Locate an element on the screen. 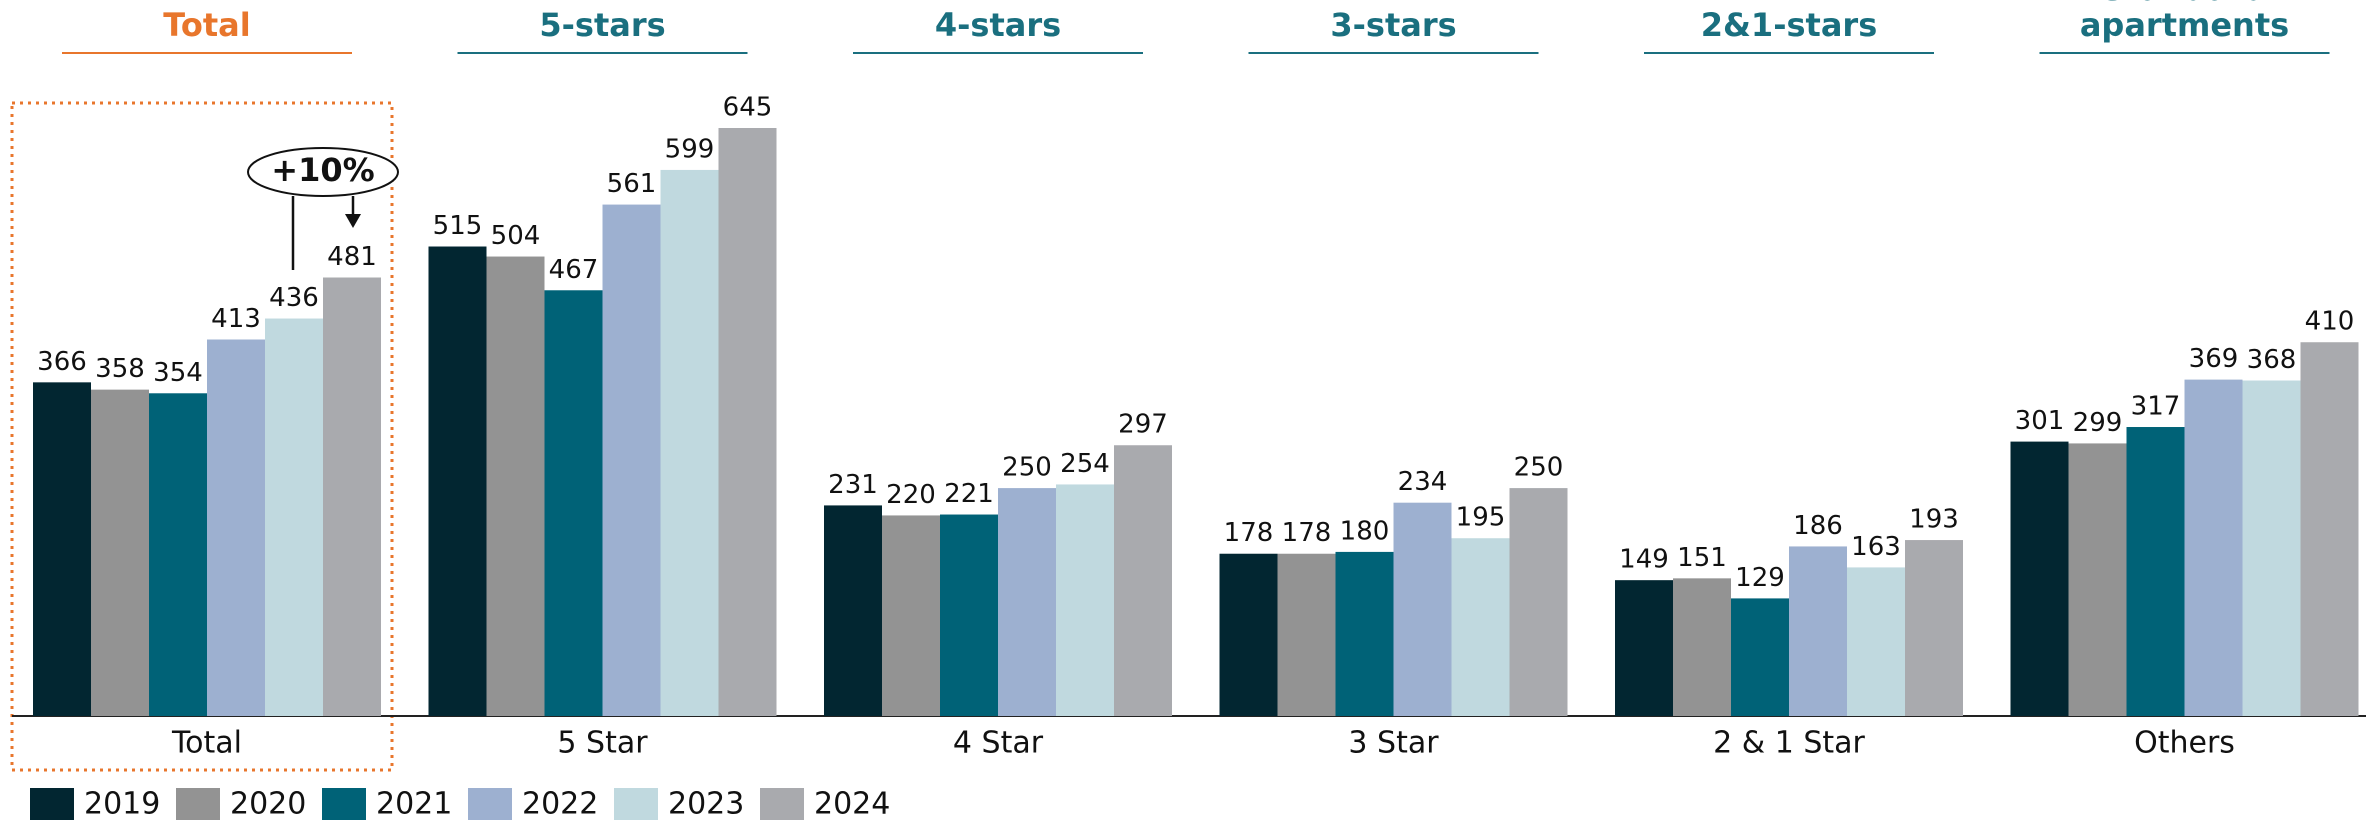  legend-label: 2020 is located at coordinates (268, 803).